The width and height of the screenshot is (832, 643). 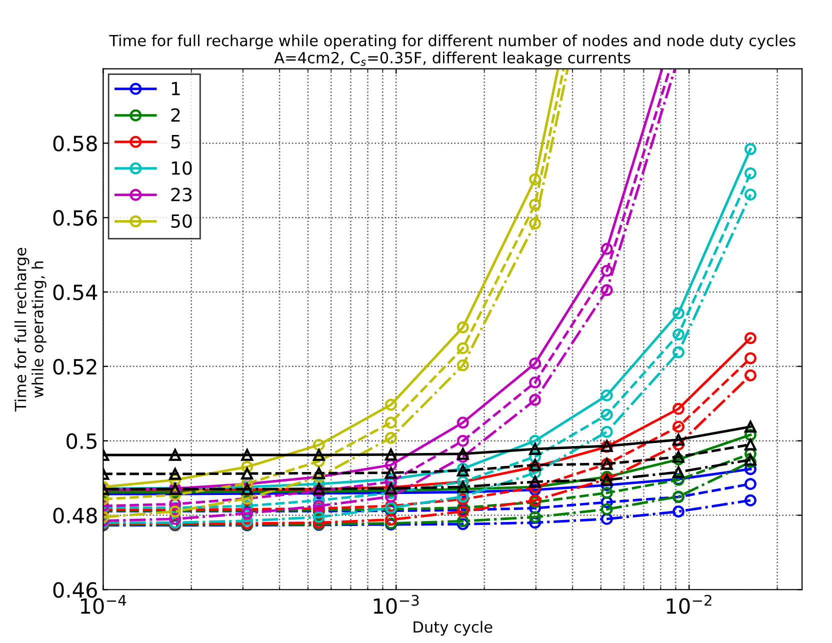 What do you see at coordinates (75, 292) in the screenshot?
I see `y-tick-label: 0.54` at bounding box center [75, 292].